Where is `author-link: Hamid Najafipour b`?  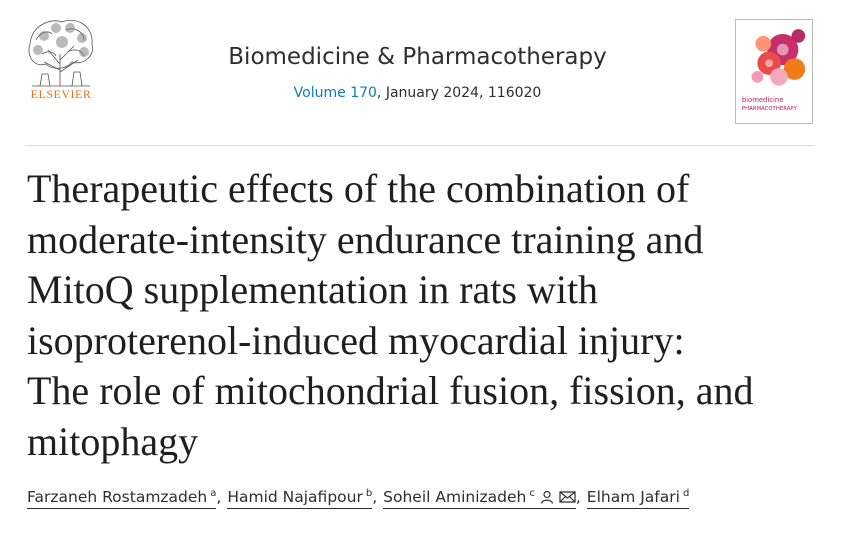 author-link: Hamid Najafipour b is located at coordinates (300, 499).